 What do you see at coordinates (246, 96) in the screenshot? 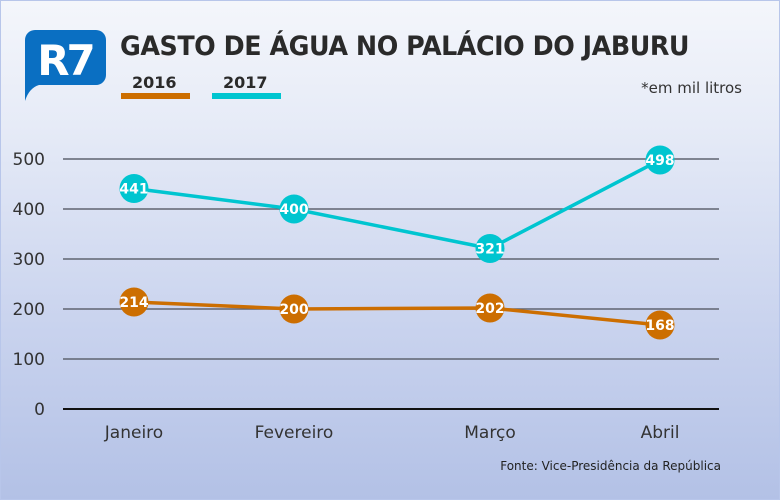
I see `legend-swatch-2017` at bounding box center [246, 96].